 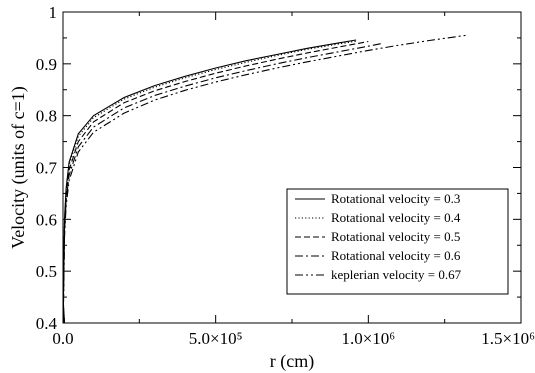 What do you see at coordinates (53, 12) in the screenshot?
I see `y-tick-label: 1` at bounding box center [53, 12].